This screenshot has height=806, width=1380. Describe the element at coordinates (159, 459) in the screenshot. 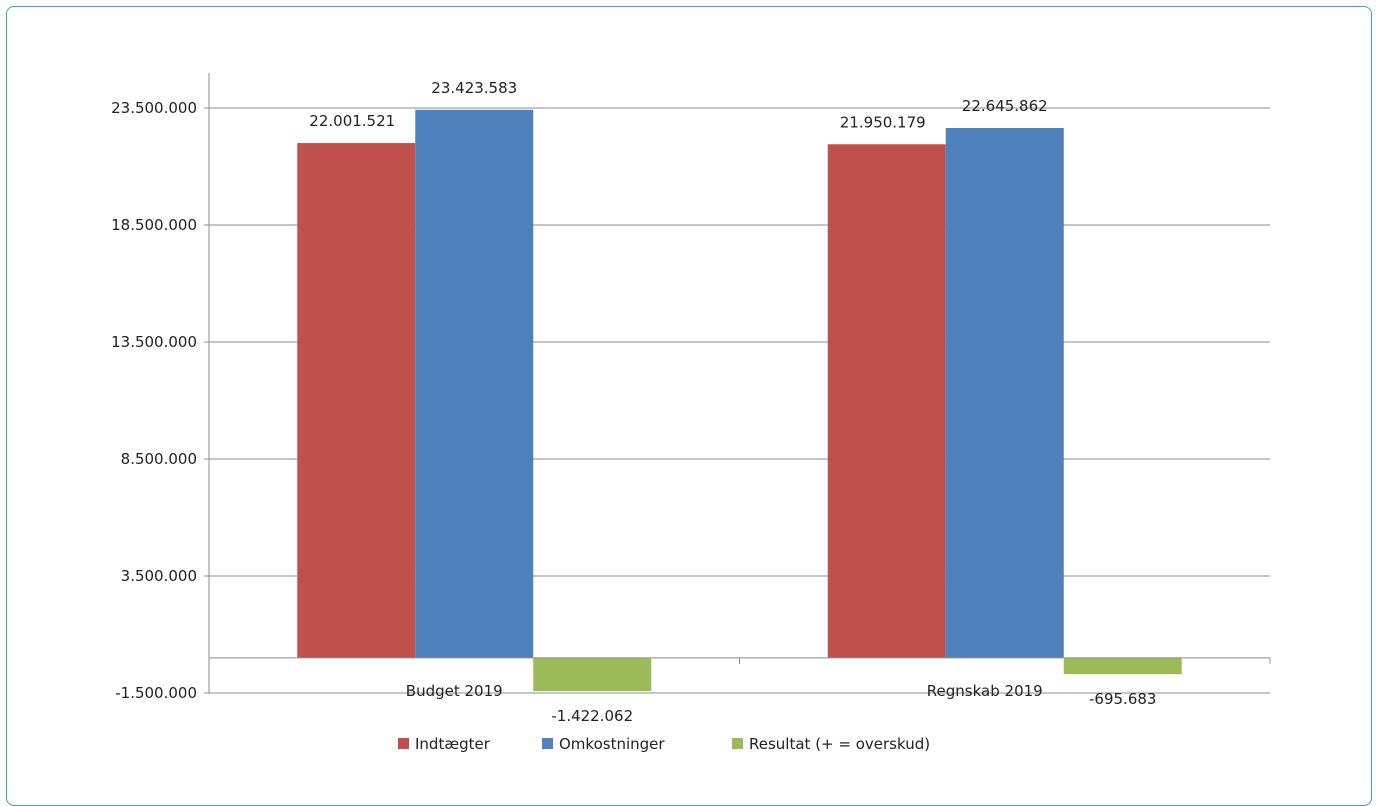

I see `y-tick-label: 8.500.000` at that location.